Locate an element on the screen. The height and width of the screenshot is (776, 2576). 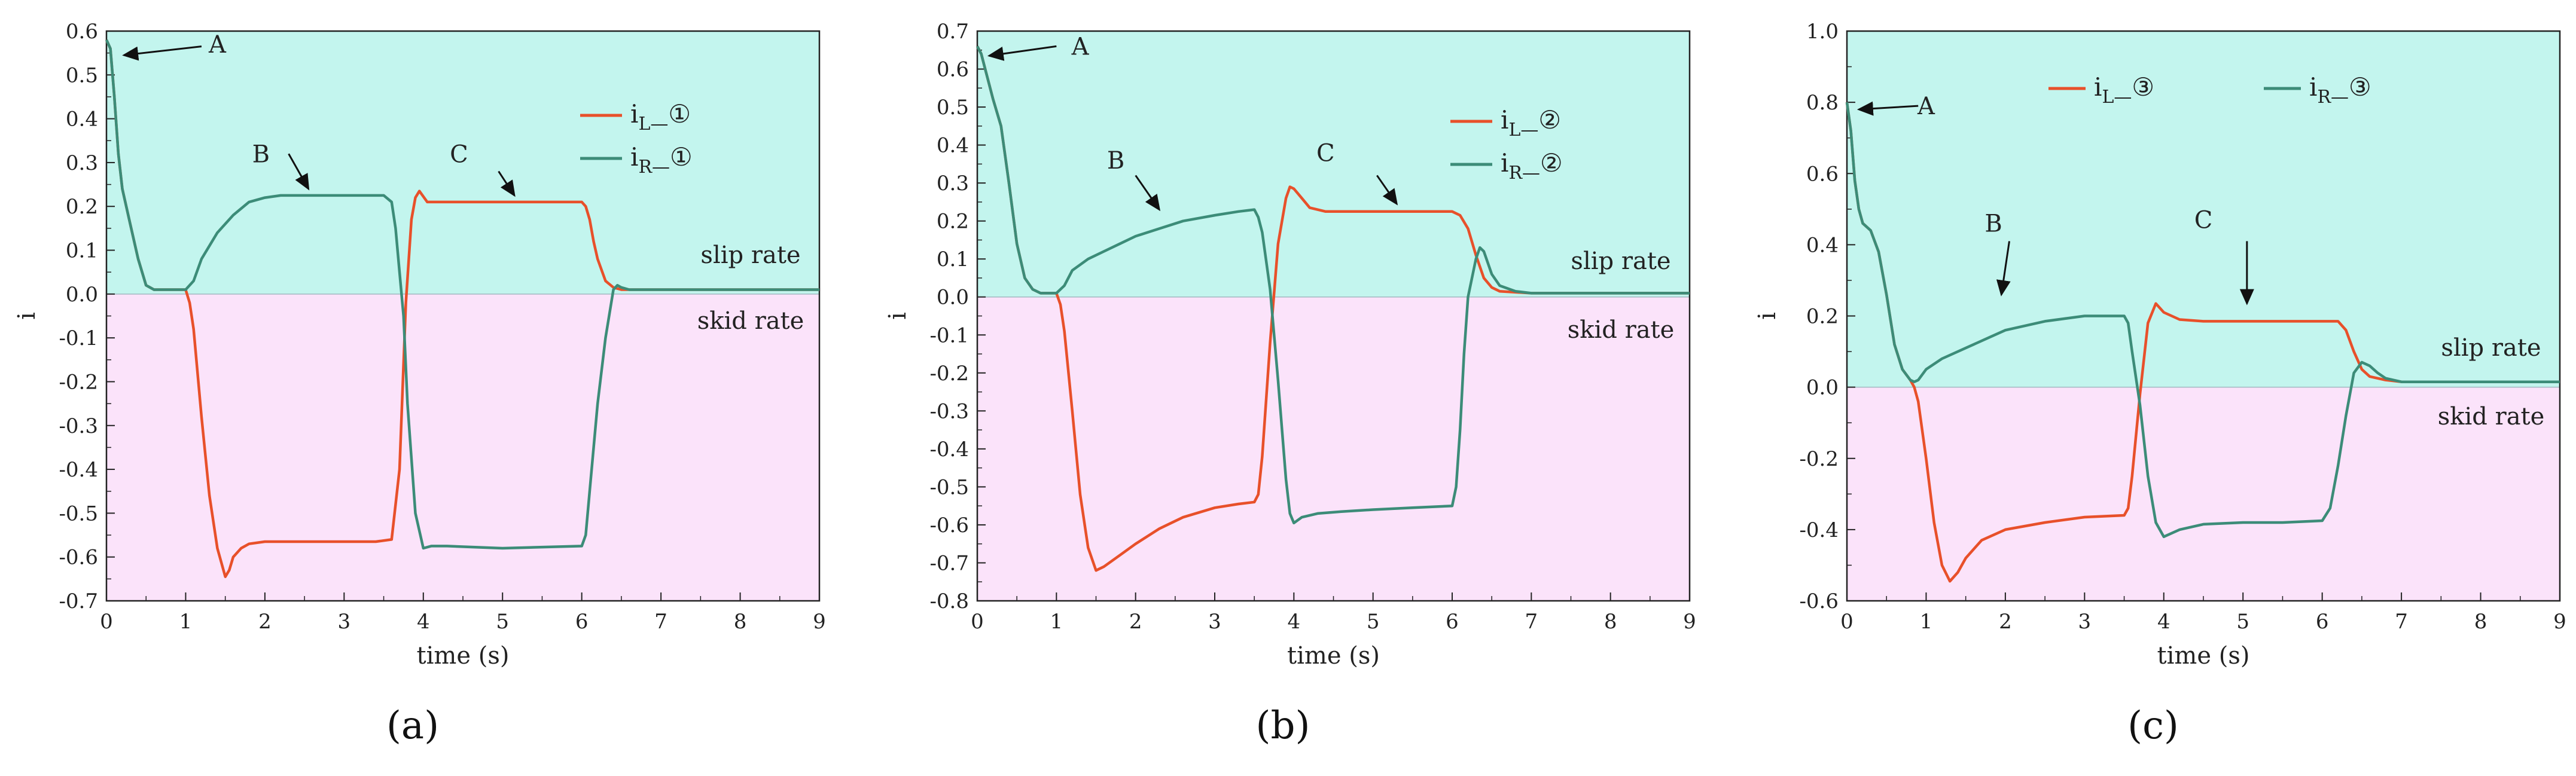
legend-entry: iR—② is located at coordinates (1532, 166).